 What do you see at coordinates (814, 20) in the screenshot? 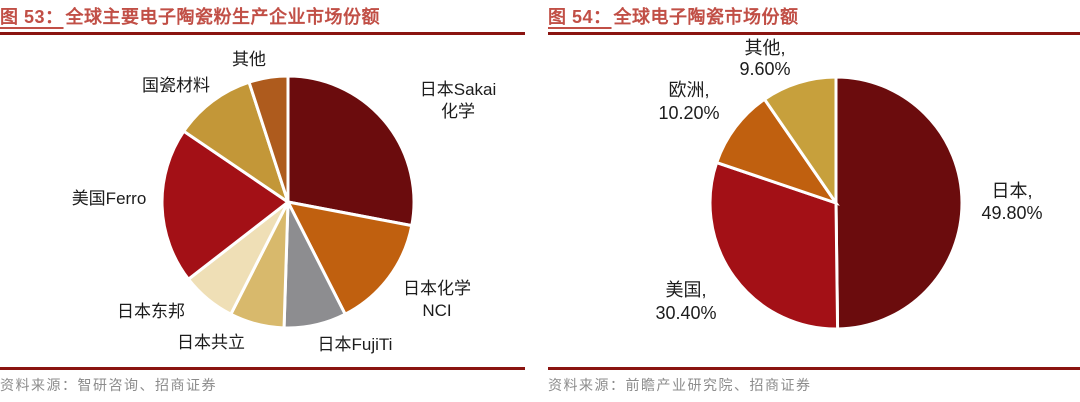
I see `figure-54-title: 图 54： 全球电子陶瓷市场份额` at bounding box center [814, 20].